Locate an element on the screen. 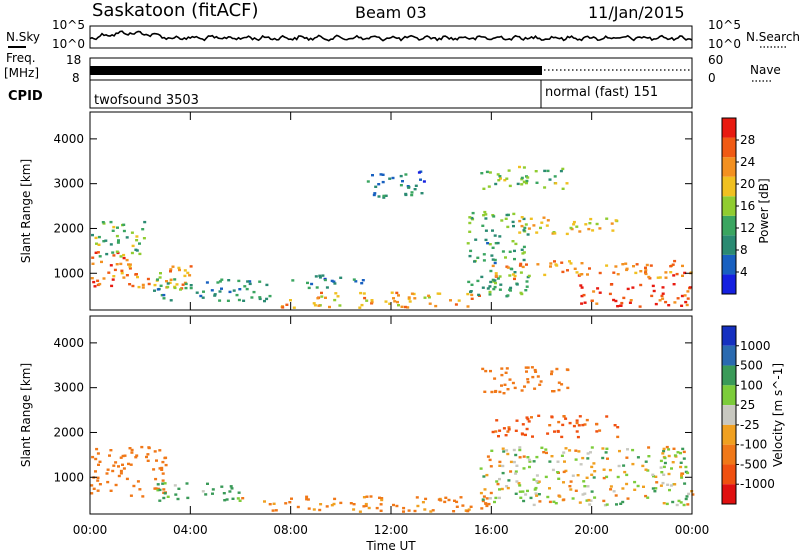 The image size is (800, 554). velocity-colorbar-label: Velocity [m s^-1] is located at coordinates (778, 415).